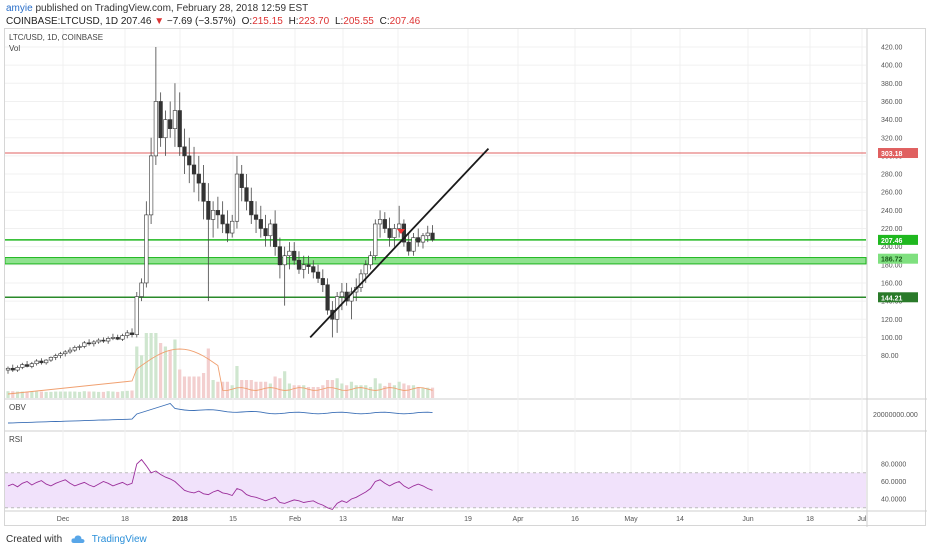  What do you see at coordinates (14, 48) in the screenshot?
I see `volume-label: Vol` at bounding box center [14, 48].